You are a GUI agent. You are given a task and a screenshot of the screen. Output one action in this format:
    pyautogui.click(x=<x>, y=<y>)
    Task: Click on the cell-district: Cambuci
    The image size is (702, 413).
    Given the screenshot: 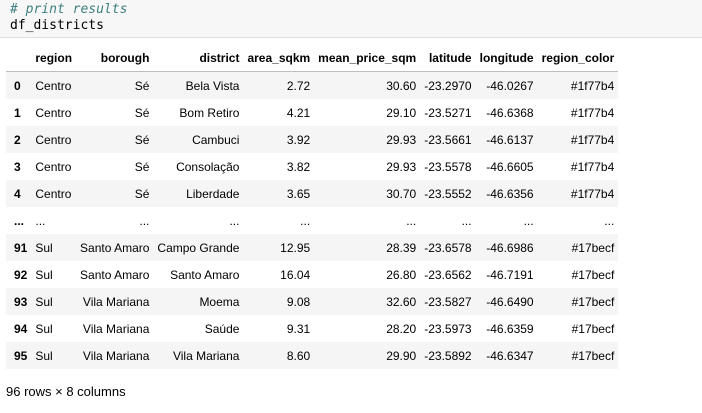 What is the action you would take?
    pyautogui.click(x=216, y=139)
    